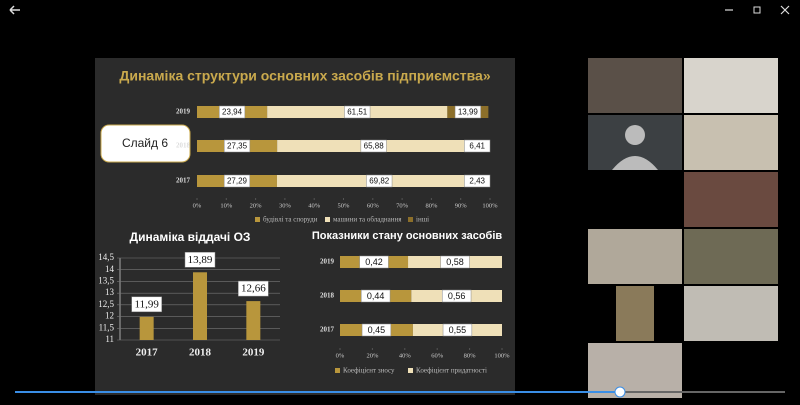 The width and height of the screenshot is (800, 405). Describe the element at coordinates (190, 237) in the screenshot. I see `chart-title: Динаміка віддачі ОЗ` at that location.